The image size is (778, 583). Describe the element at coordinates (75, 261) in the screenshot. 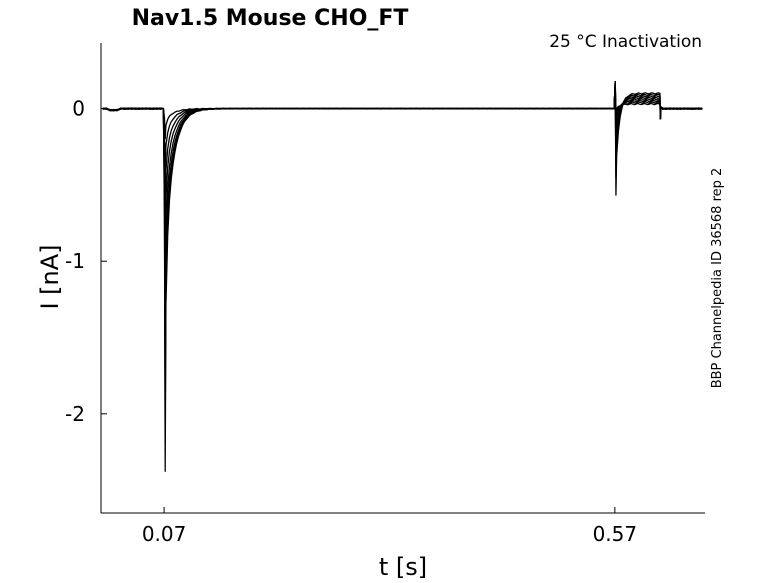

I see `y-tick-label: -1` at that location.